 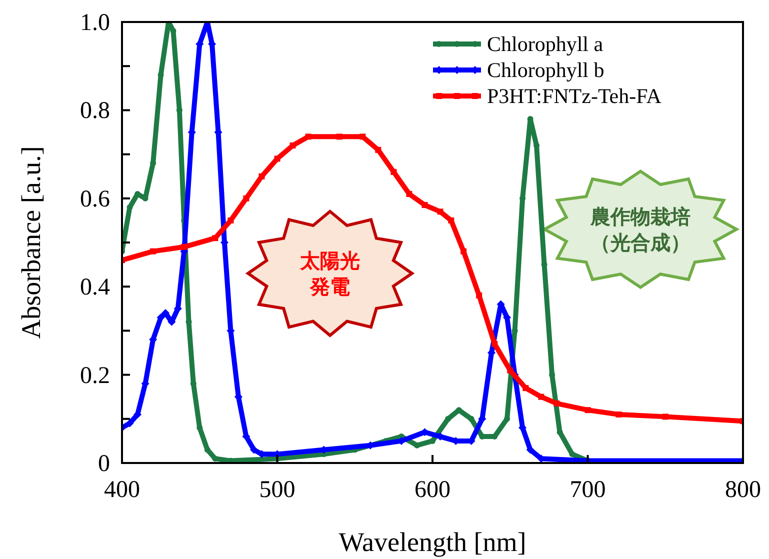 What do you see at coordinates (545, 44) in the screenshot?
I see `legend-label: Chlorophyll a` at bounding box center [545, 44].